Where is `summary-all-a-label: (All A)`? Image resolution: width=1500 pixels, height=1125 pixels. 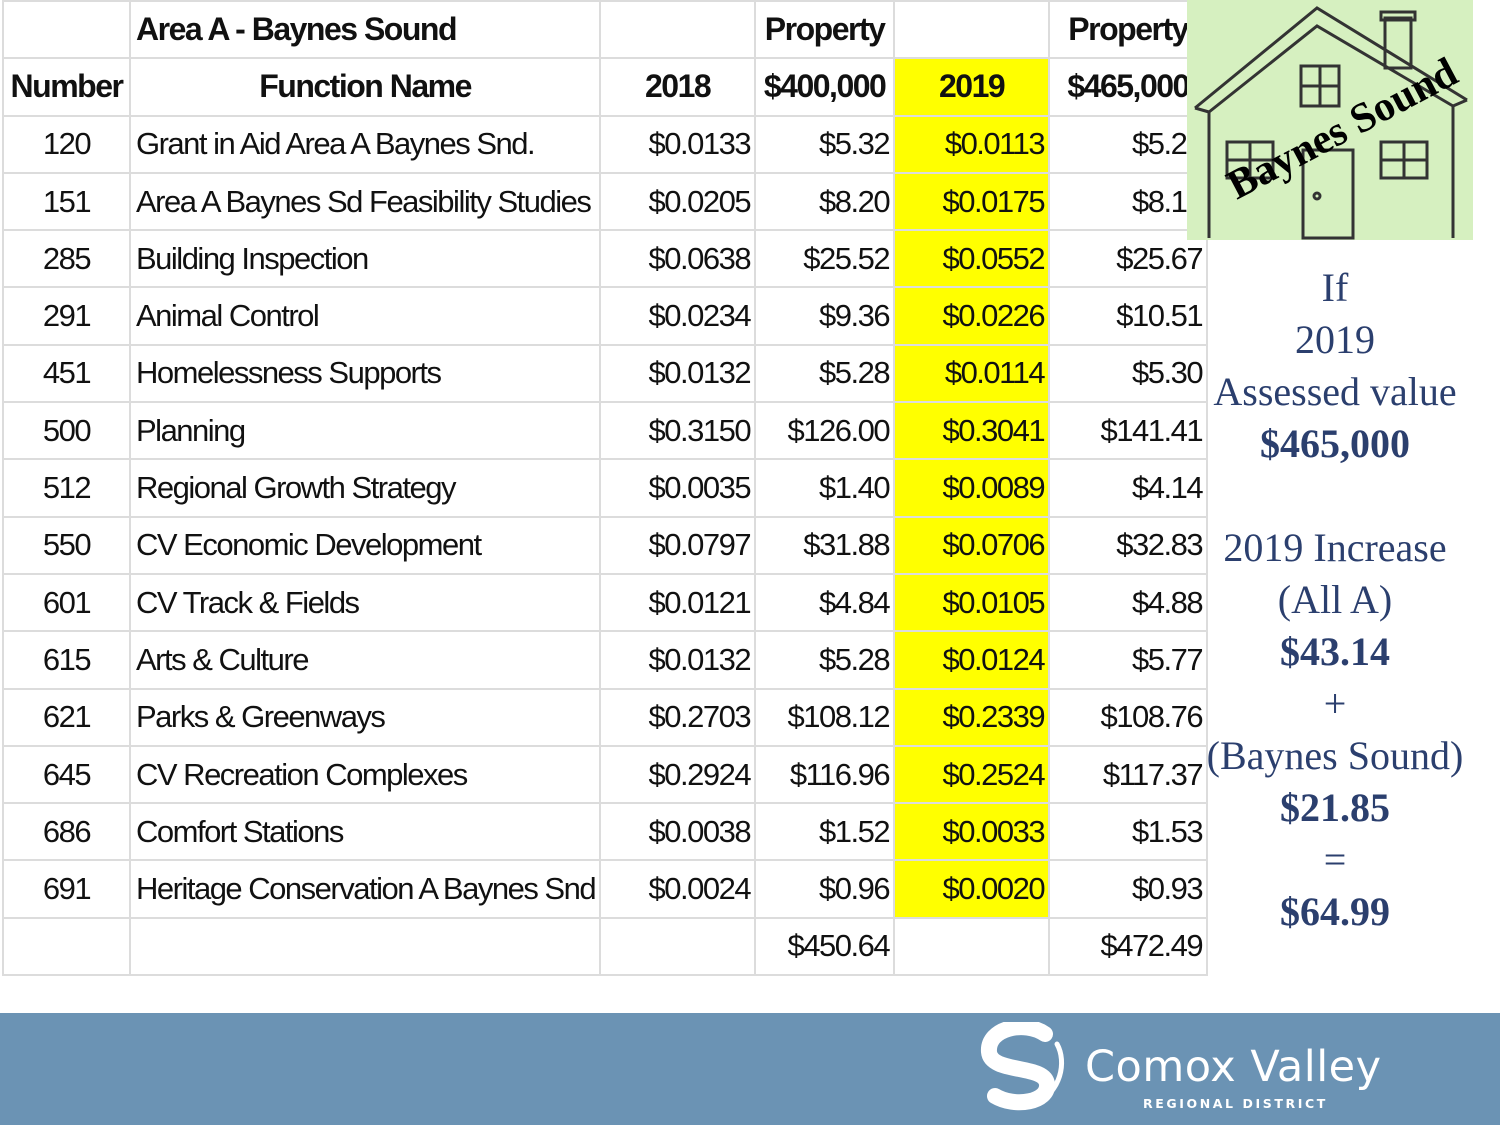 summary-all-a-label: (All A) is located at coordinates (1335, 599).